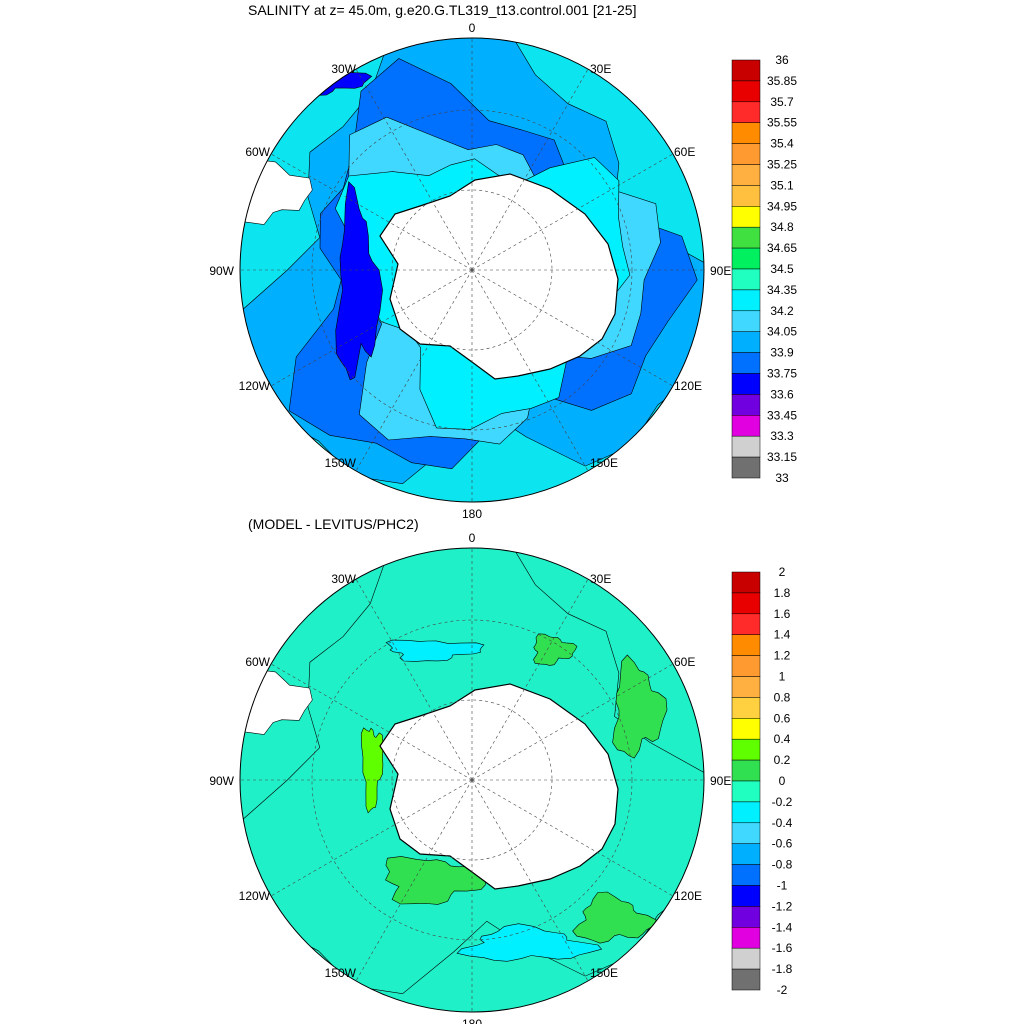 The width and height of the screenshot is (1024, 1024). Describe the element at coordinates (688, 386) in the screenshot. I see `longitude-label: 120E` at that location.